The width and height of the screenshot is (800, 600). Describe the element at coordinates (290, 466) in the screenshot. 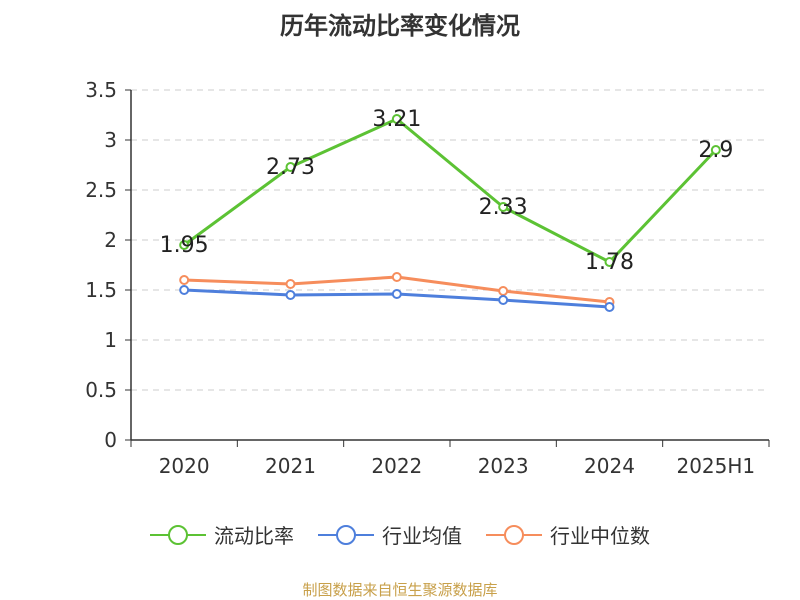

I see `x-tick-label: 2021` at that location.